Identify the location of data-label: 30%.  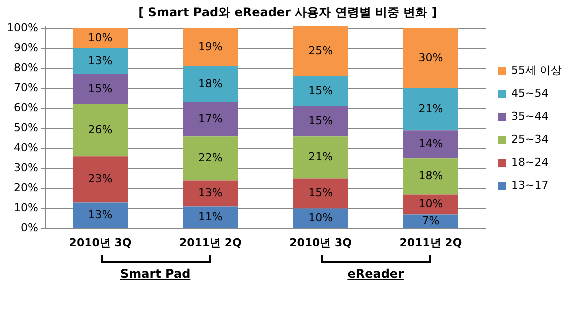
(431, 57).